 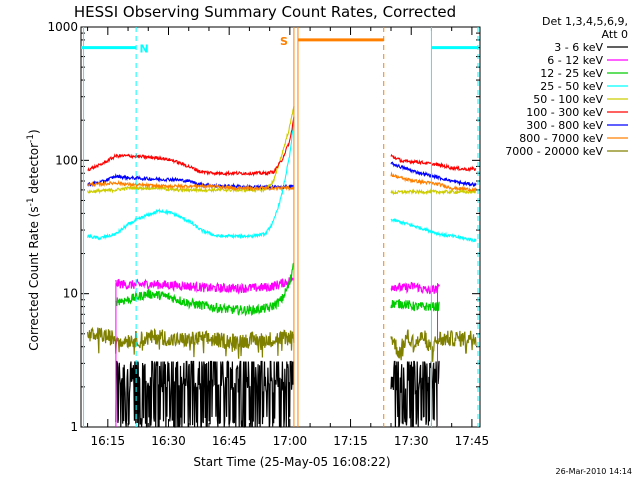 I want to click on y-axis-label-part: Corrected Count Rate (s, so click(x=34, y=278).